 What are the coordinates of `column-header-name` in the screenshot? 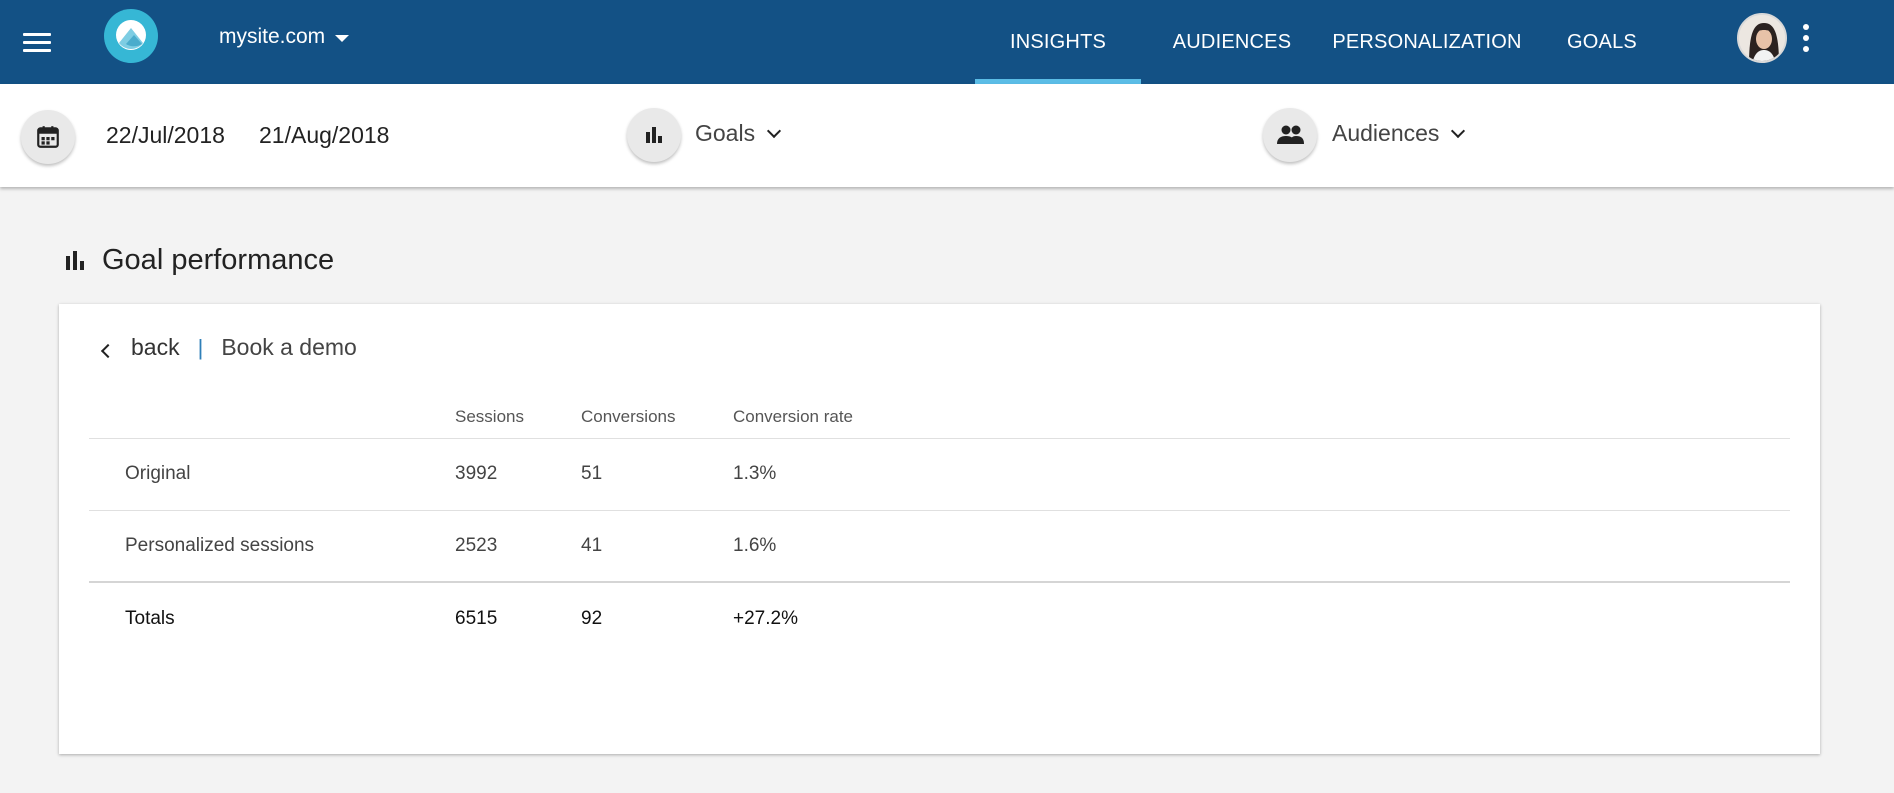 It's located at (272, 417).